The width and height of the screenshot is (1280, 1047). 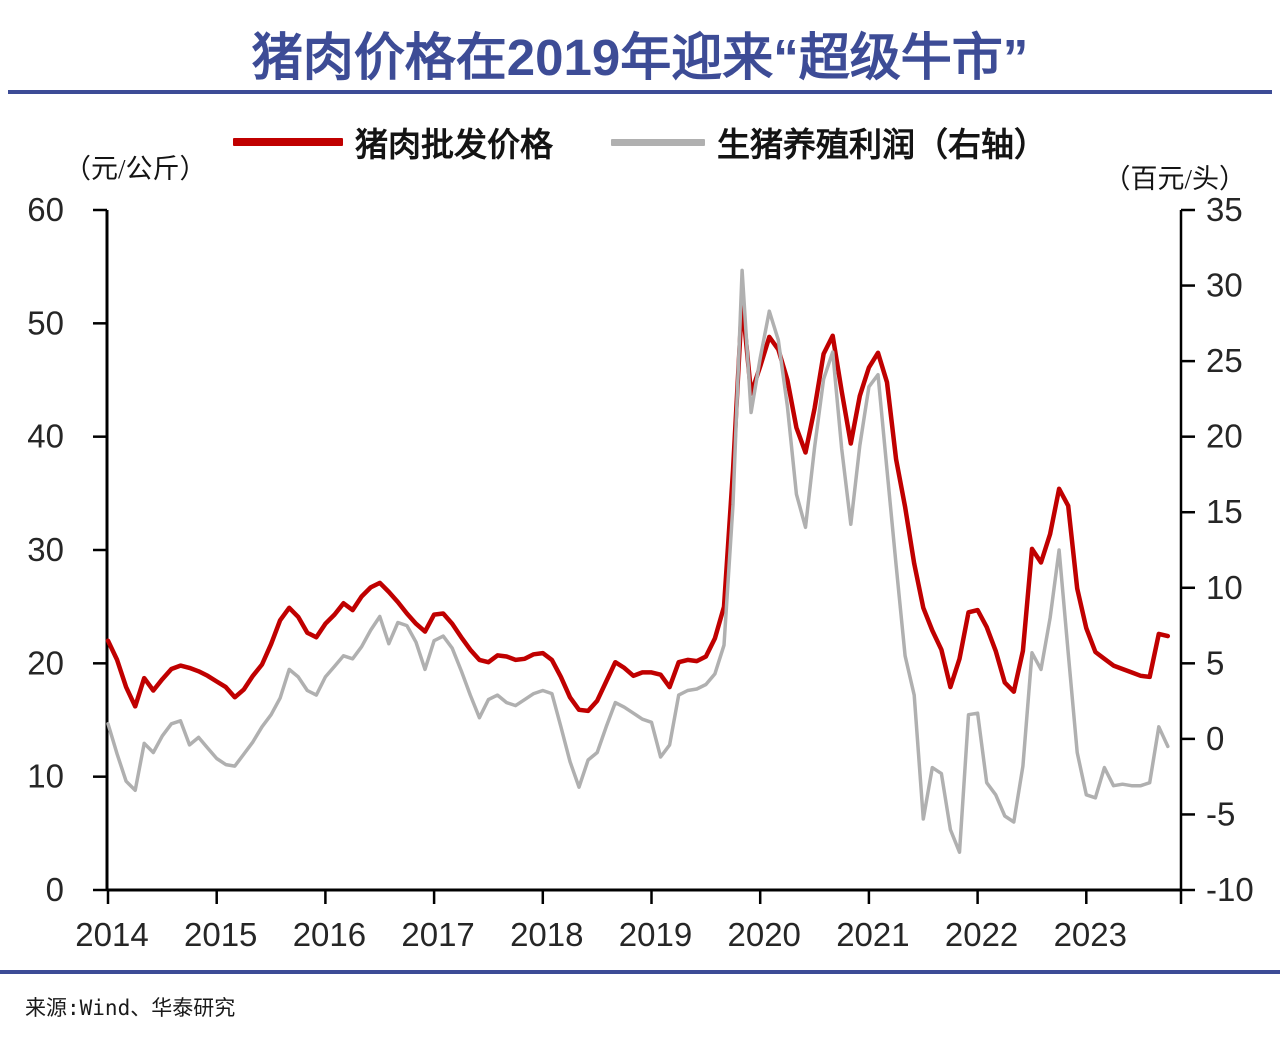 I want to click on left-axis-unit: （元/公斤）, so click(x=135, y=169).